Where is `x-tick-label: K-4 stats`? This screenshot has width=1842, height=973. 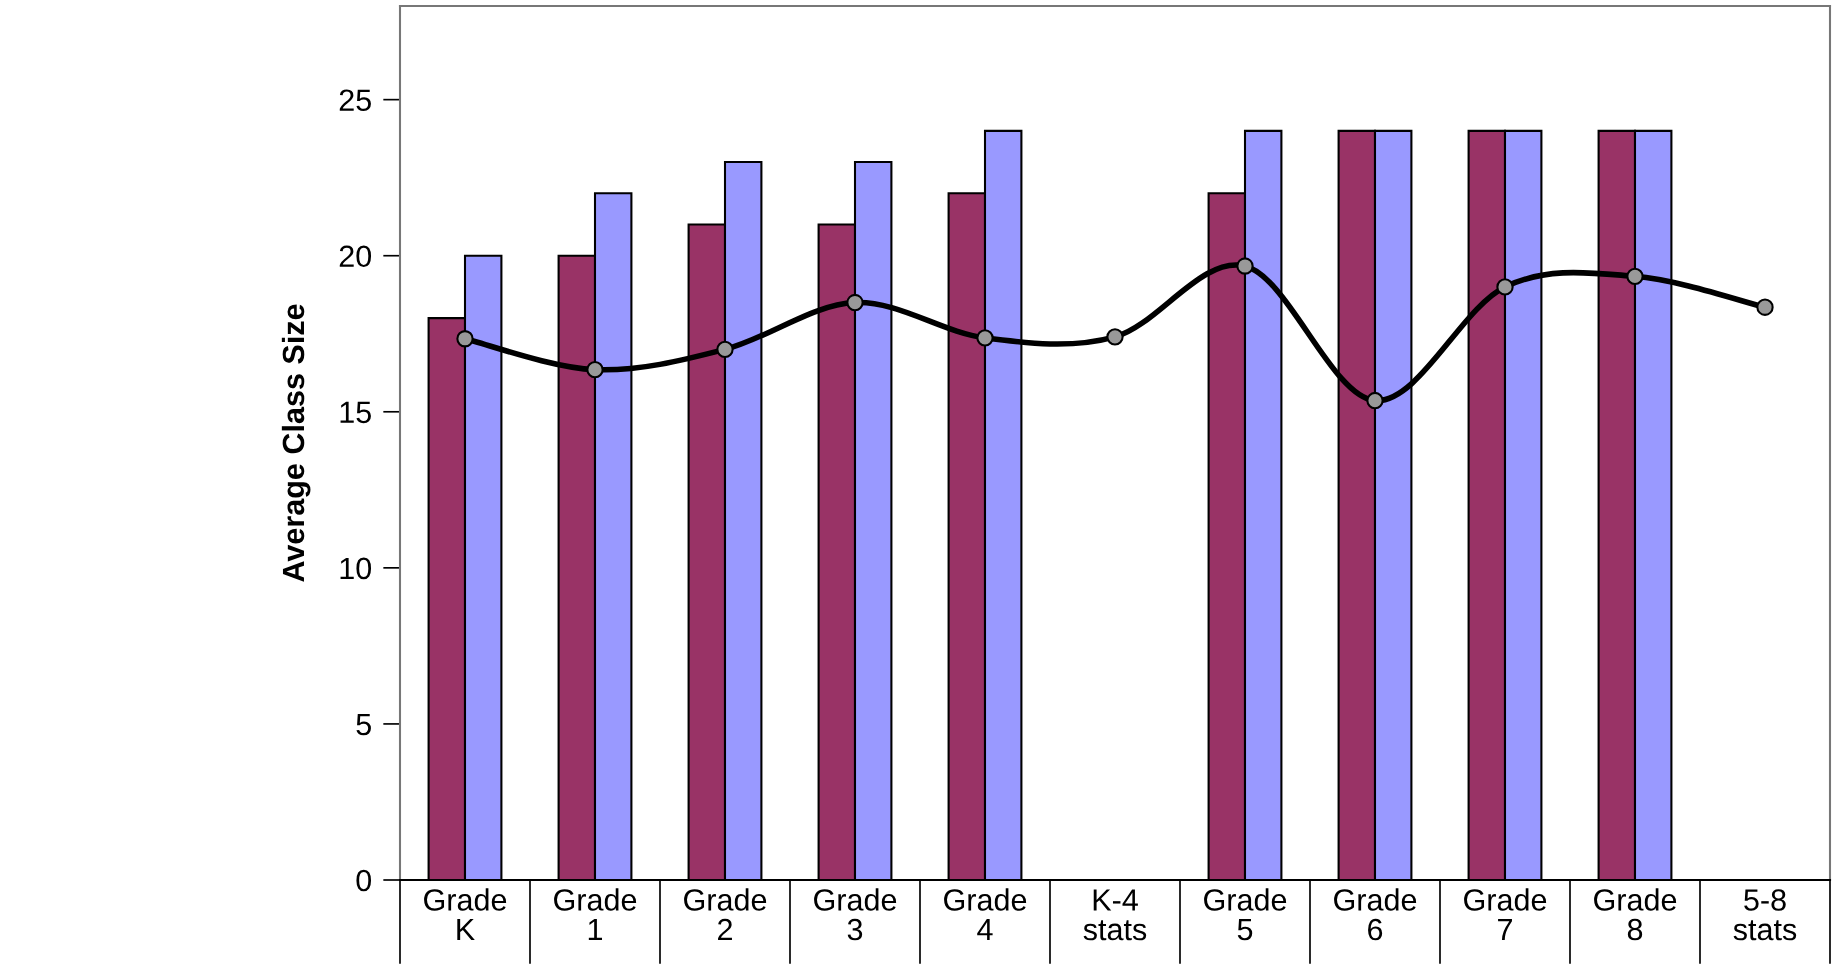 x-tick-label: K-4 stats is located at coordinates (1115, 915).